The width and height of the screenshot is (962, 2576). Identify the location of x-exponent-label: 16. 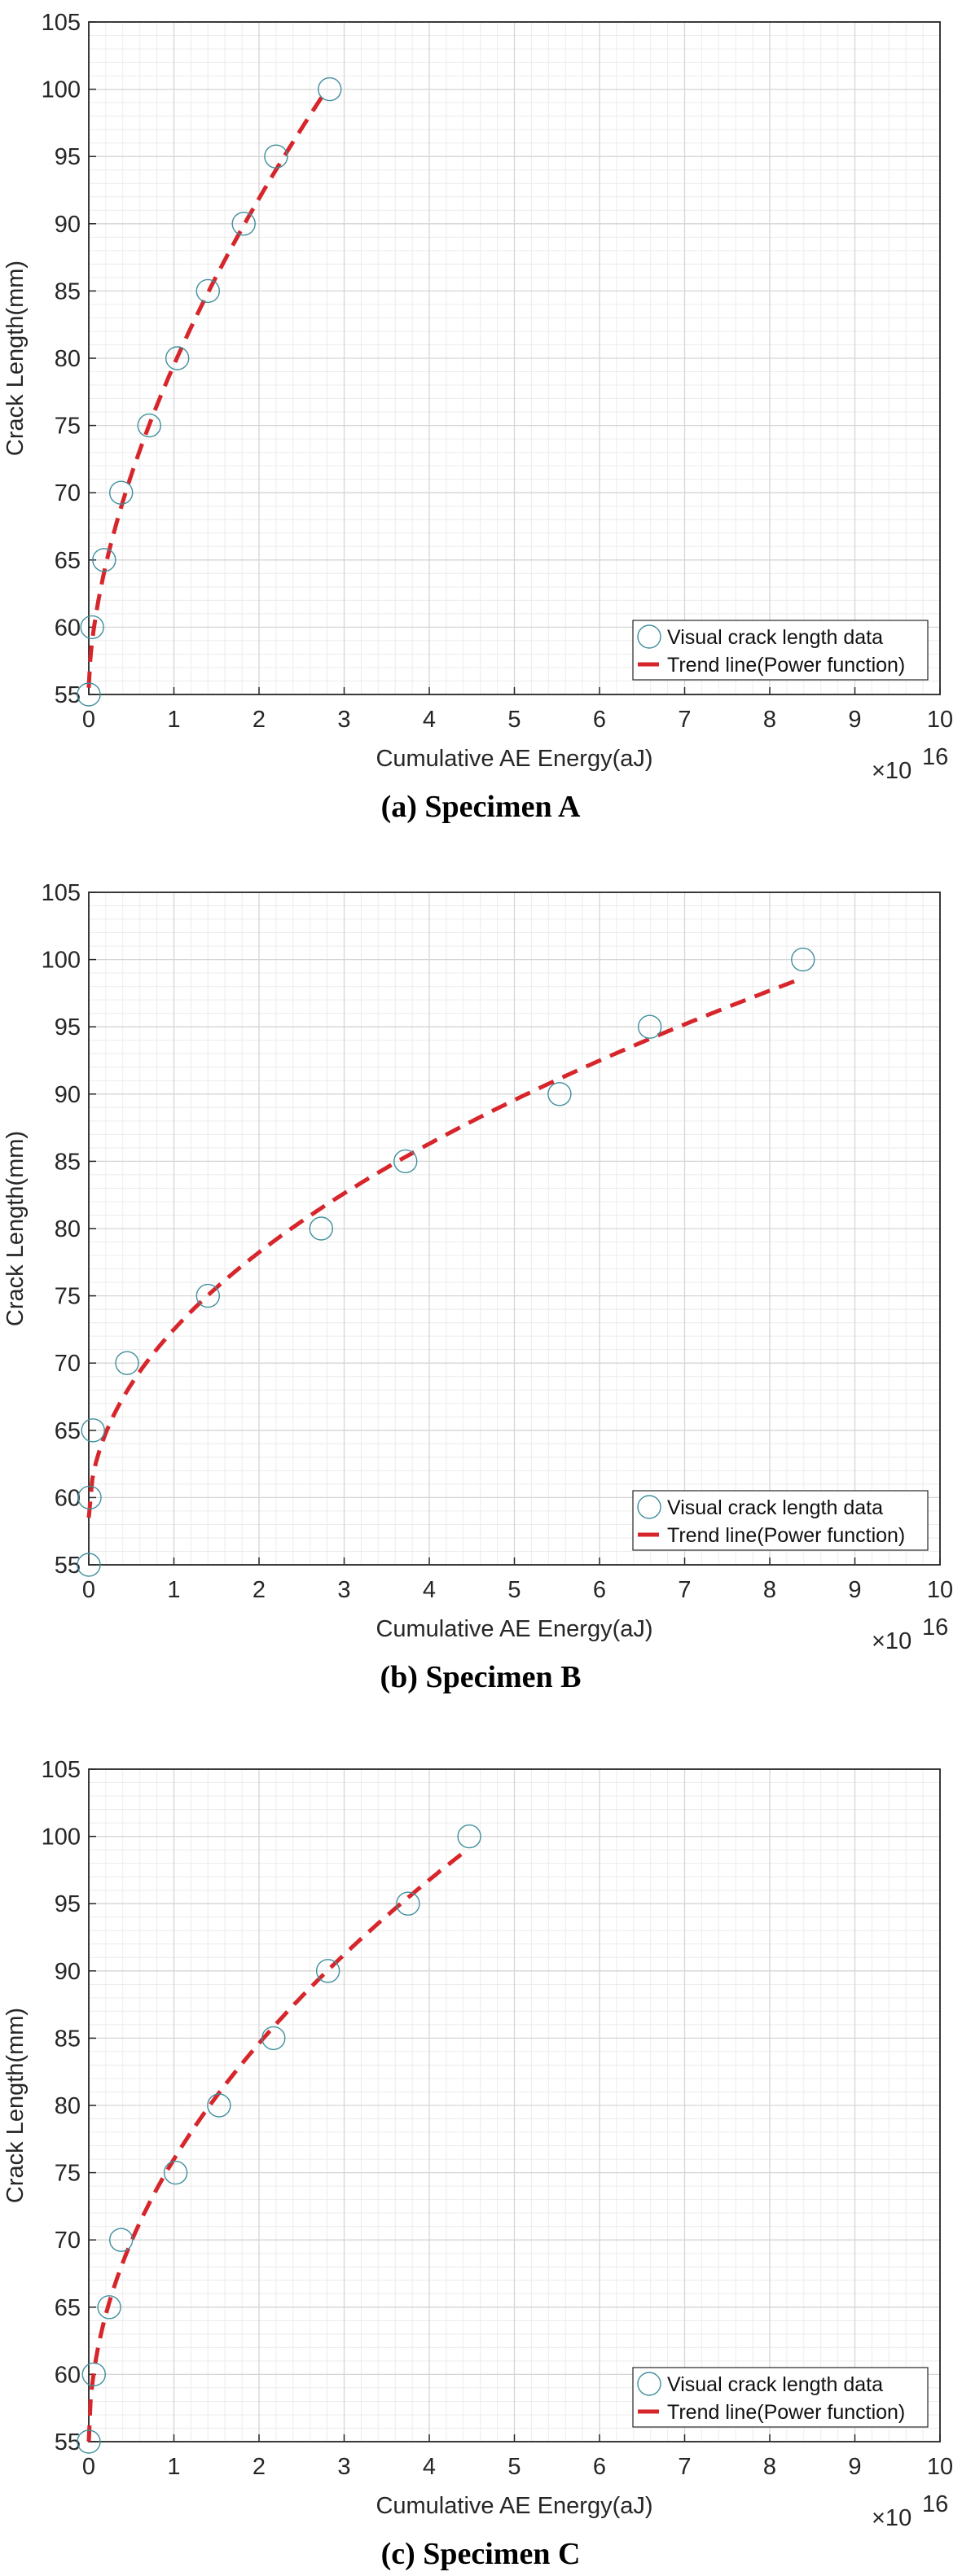
(935, 2504).